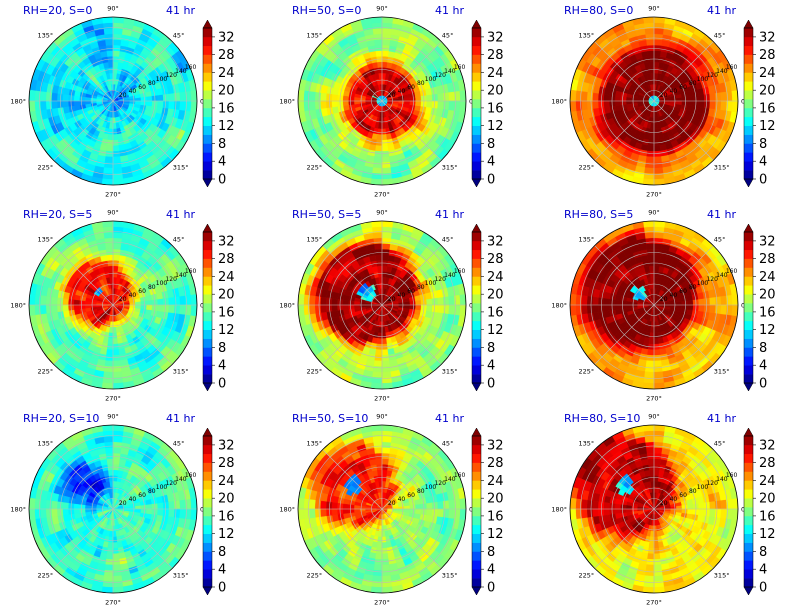  What do you see at coordinates (392, 299) in the screenshot?
I see `radius-tick-label: 20` at bounding box center [392, 299].